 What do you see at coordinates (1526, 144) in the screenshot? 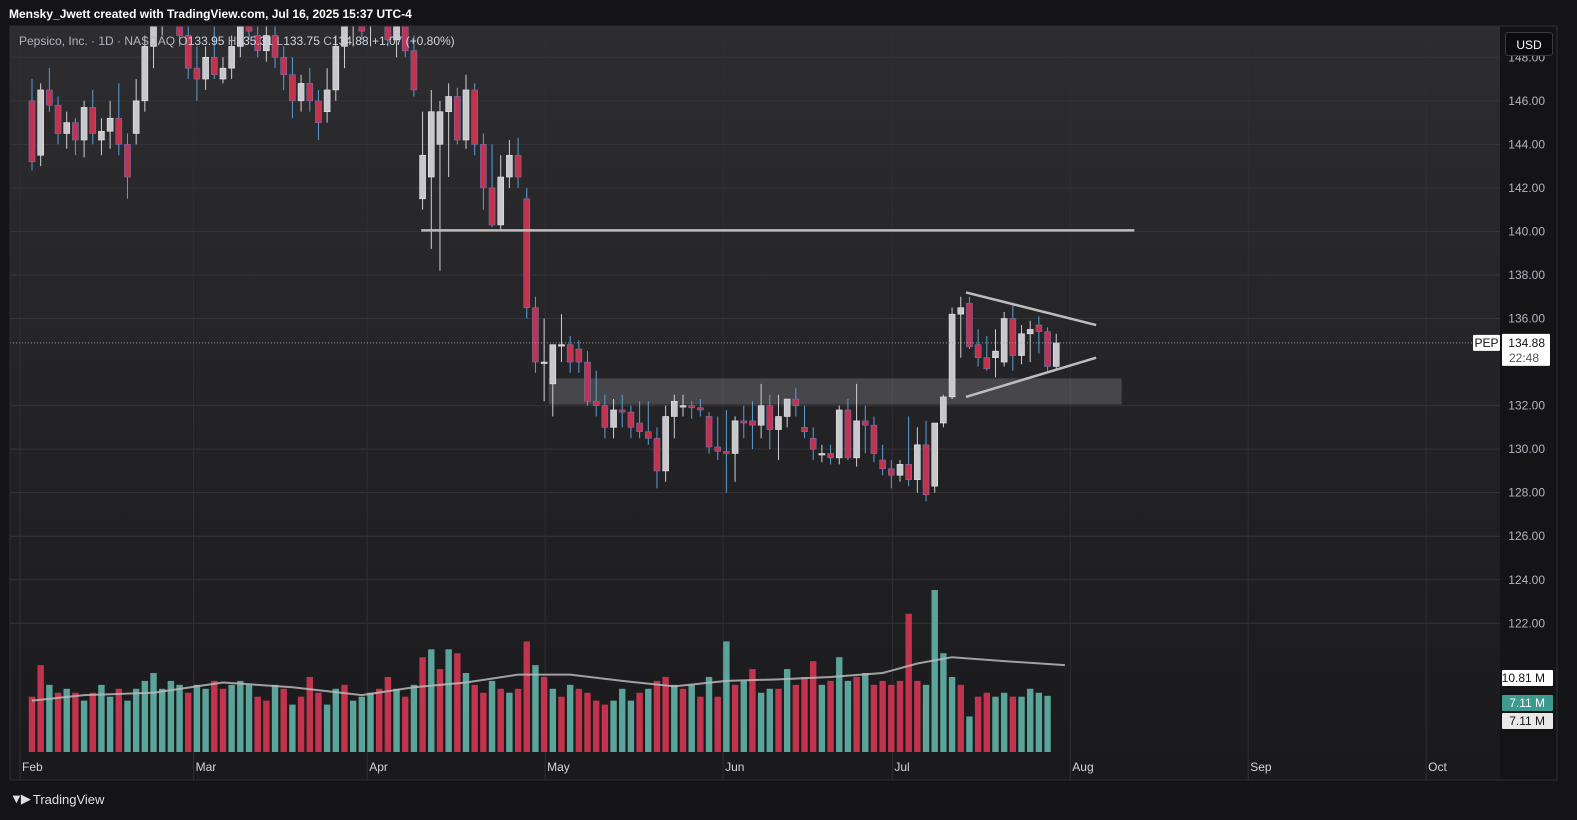
I see `y-tick-label: 144.00` at bounding box center [1526, 144].